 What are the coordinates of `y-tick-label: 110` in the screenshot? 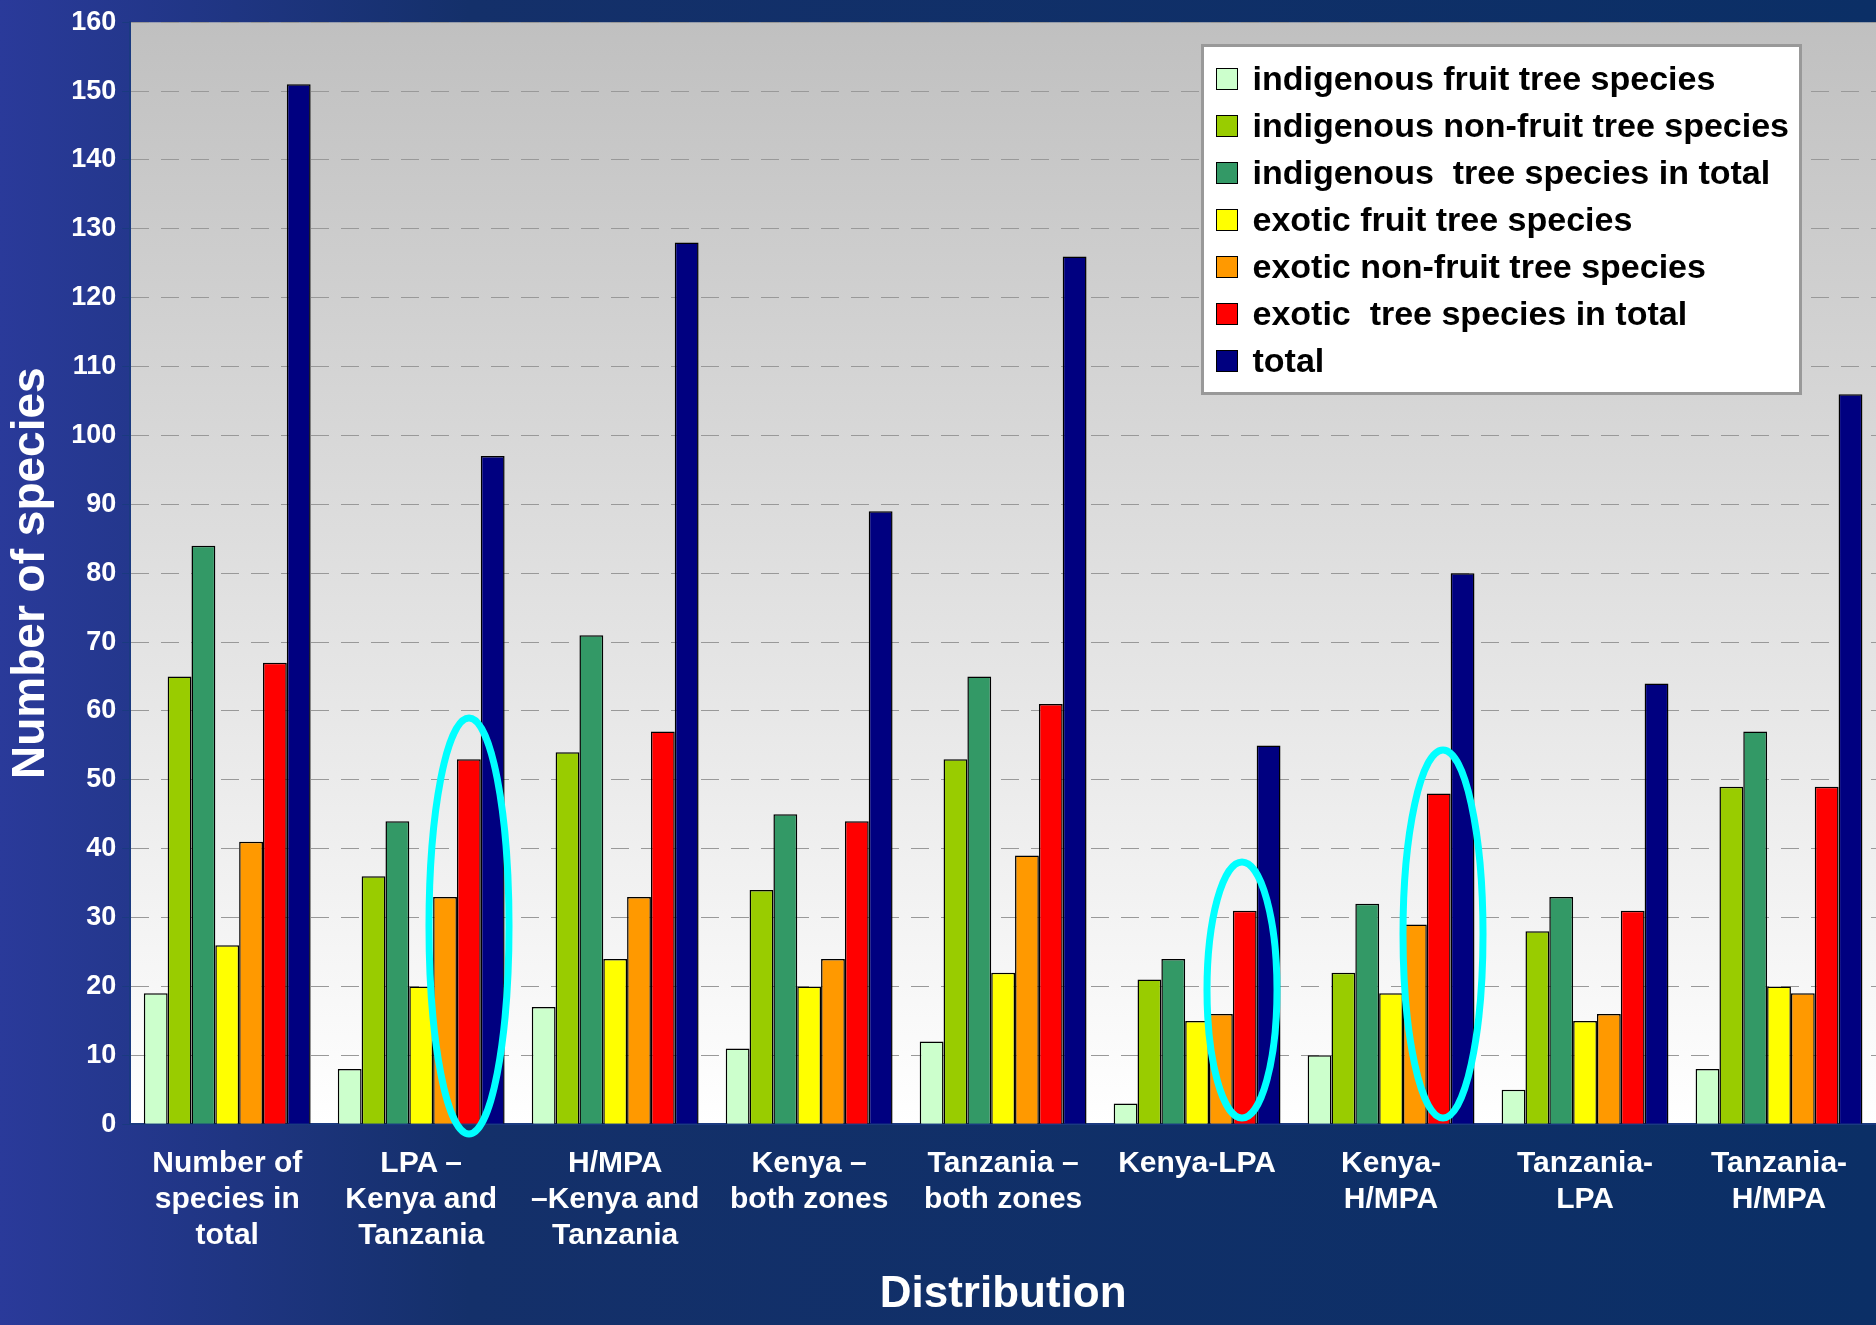 It's located at (94, 365).